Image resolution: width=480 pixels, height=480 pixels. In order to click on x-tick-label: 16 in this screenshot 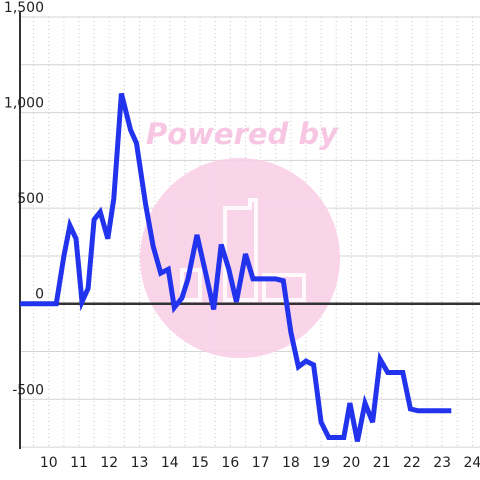, I will do `click(230, 463)`.